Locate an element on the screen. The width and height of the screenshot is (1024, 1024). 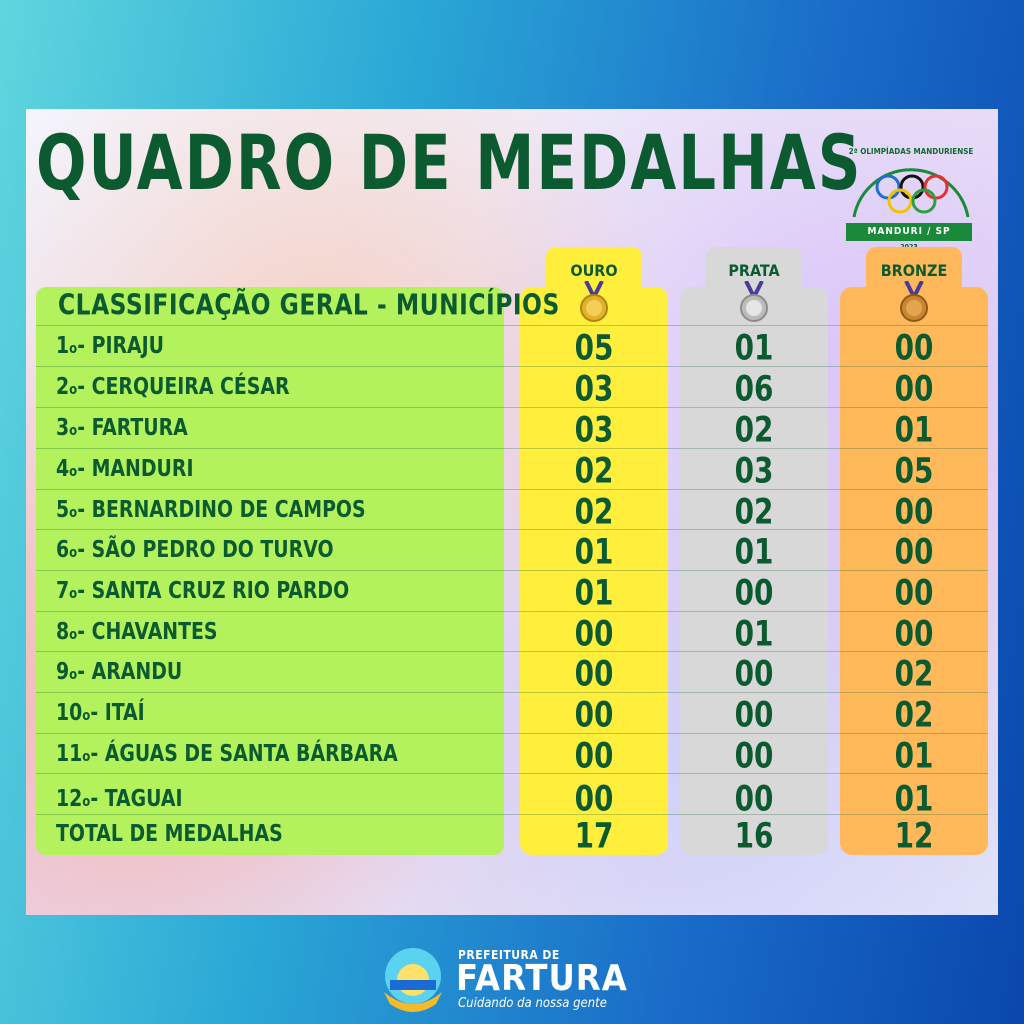
table-row: 10o- ITAÍ is located at coordinates (100, 712).